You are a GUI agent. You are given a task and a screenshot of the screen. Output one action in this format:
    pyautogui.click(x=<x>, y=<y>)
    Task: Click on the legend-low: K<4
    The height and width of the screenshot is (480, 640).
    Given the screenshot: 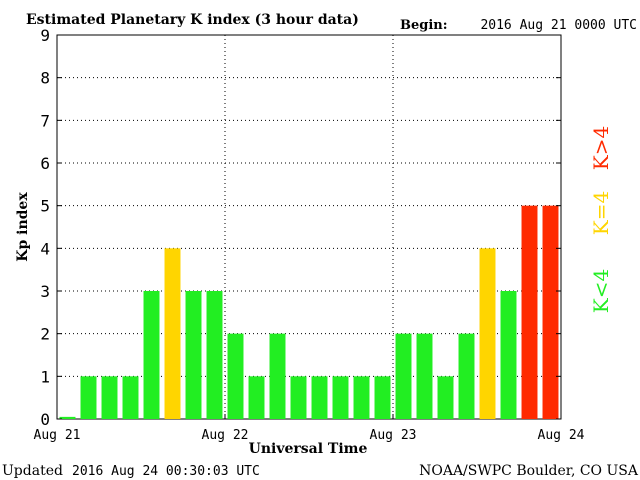 What is the action you would take?
    pyautogui.click(x=601, y=291)
    